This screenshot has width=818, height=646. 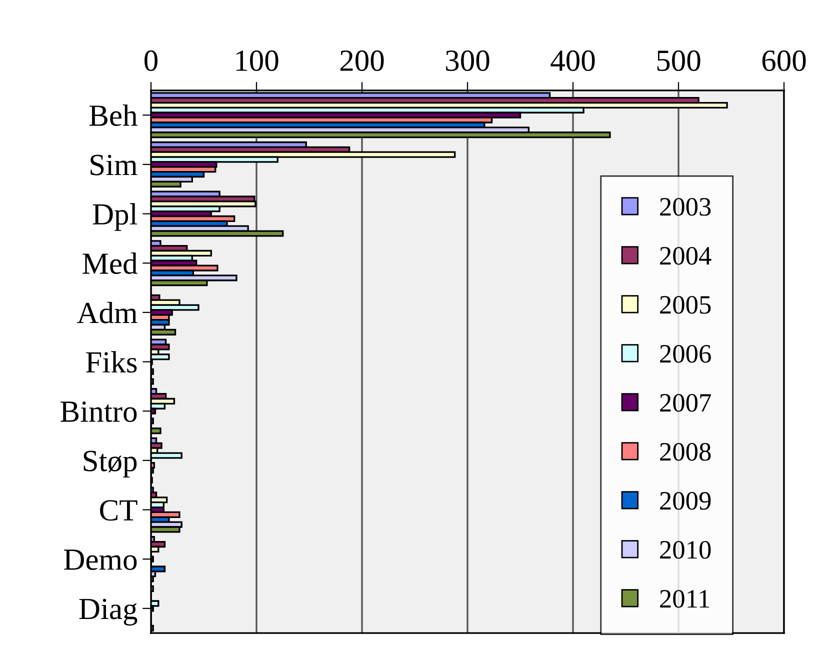 What do you see at coordinates (151, 61) in the screenshot?
I see `x-tick-label: 0` at bounding box center [151, 61].